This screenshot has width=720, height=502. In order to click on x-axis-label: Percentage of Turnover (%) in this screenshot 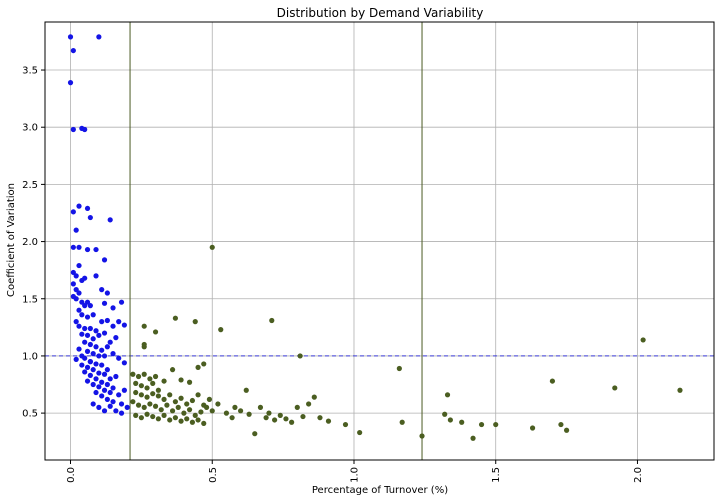, I will do `click(380, 490)`.